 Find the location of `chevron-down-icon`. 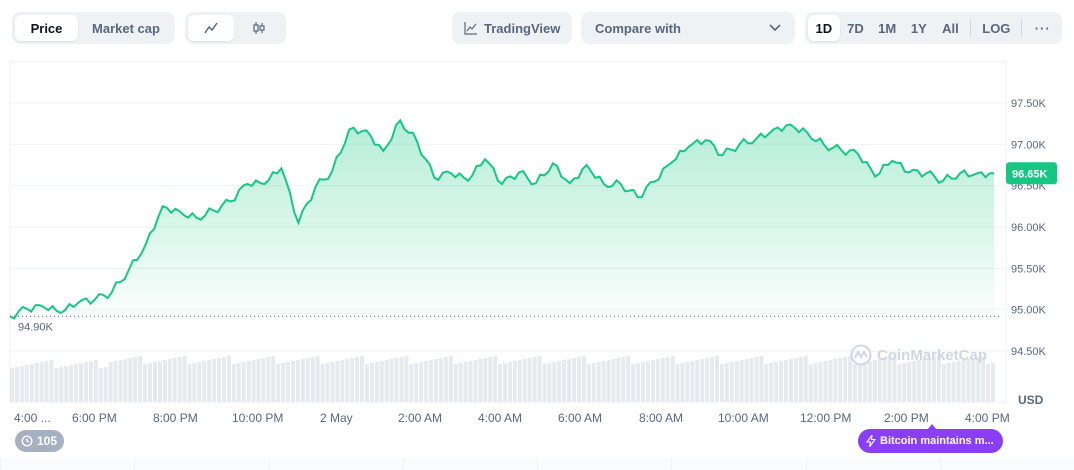

chevron-down-icon is located at coordinates (775, 28).